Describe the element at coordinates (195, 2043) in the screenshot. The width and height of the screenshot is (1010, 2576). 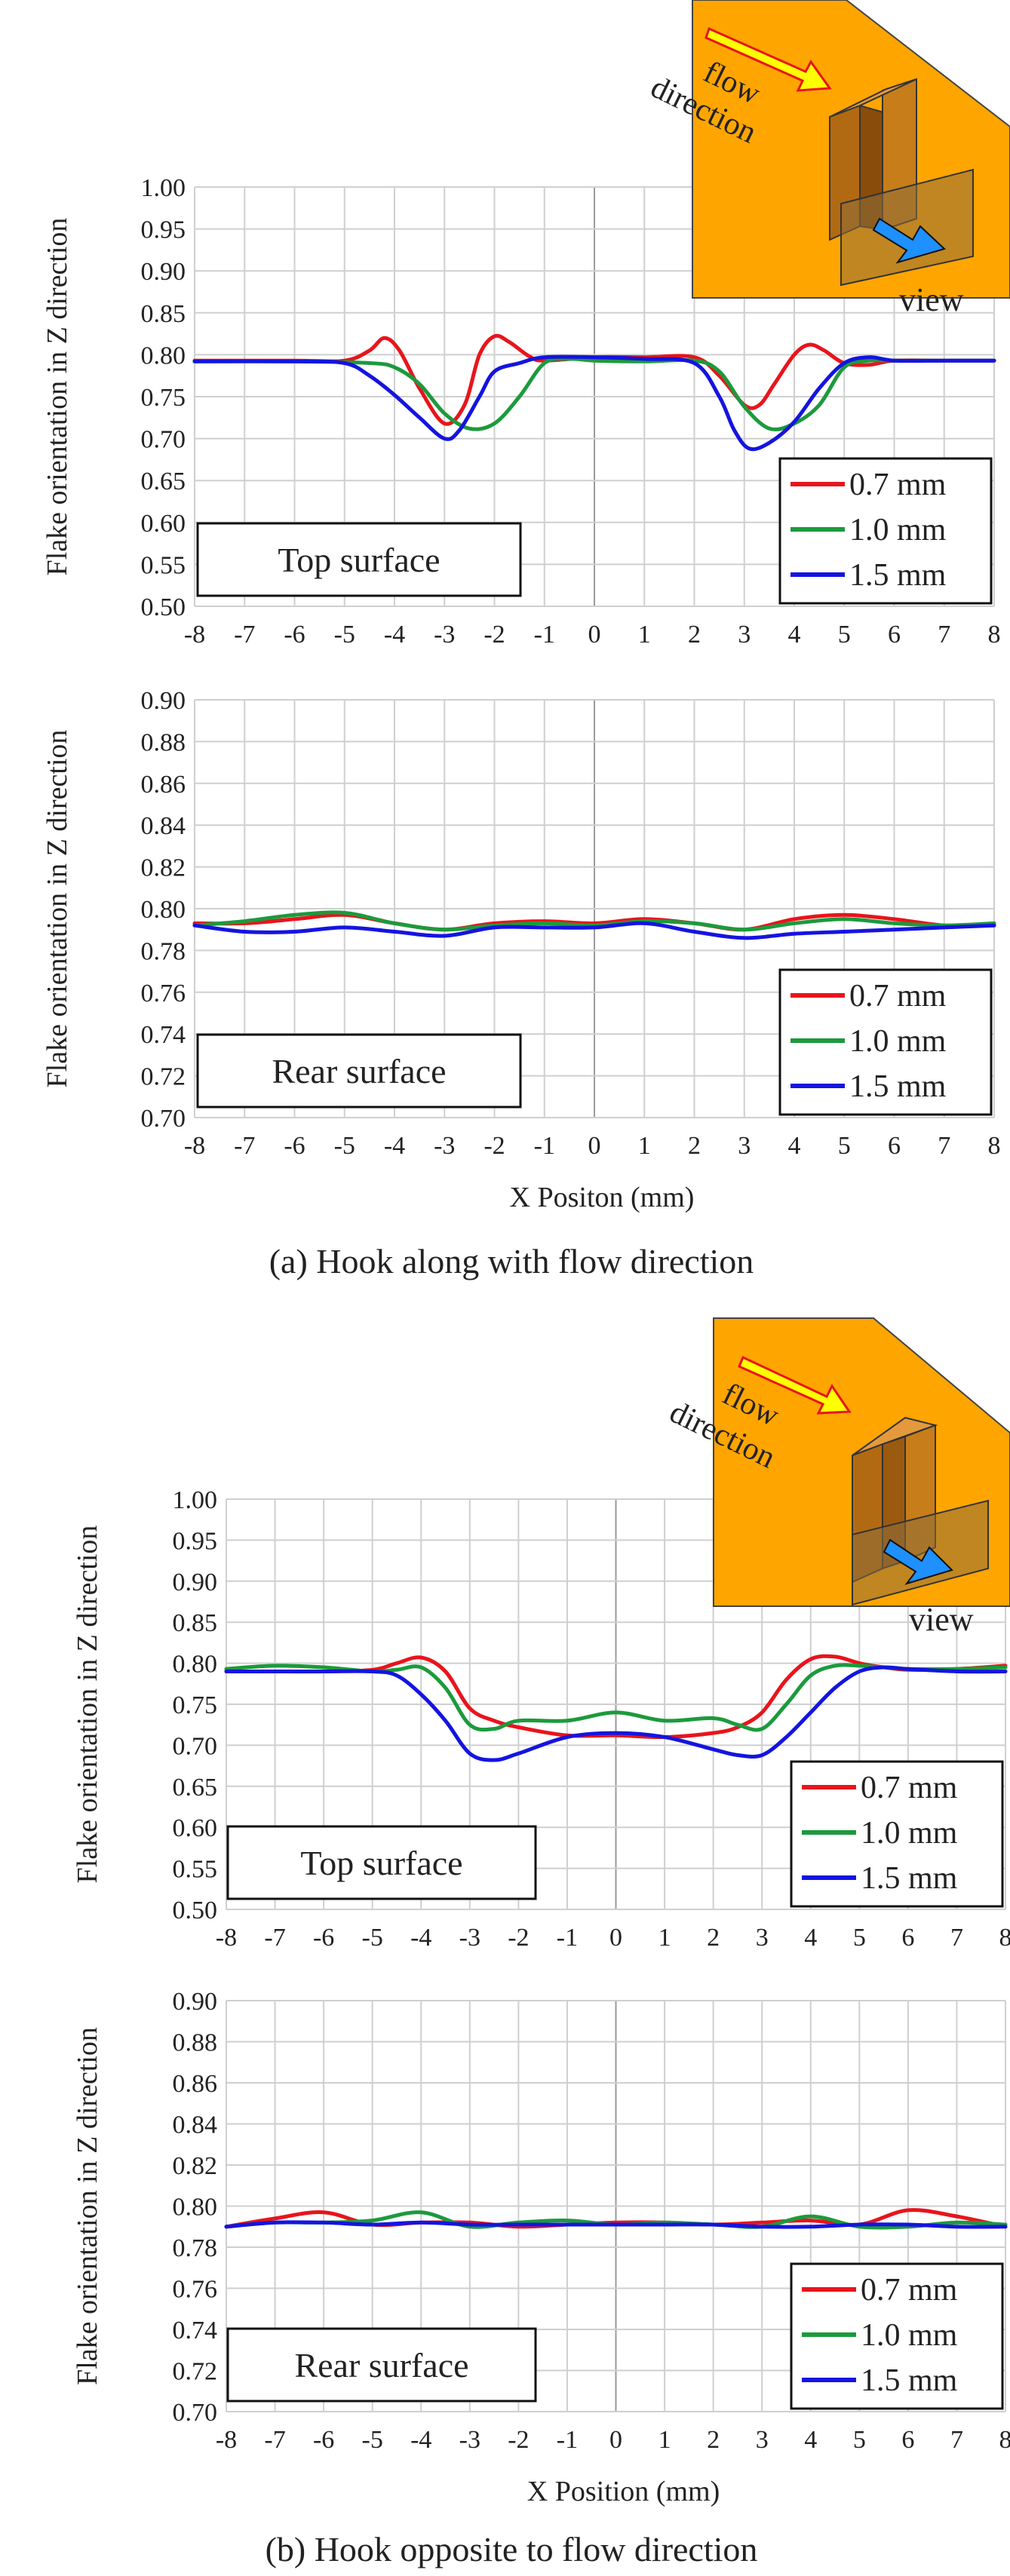
I see `y-tick-label: 0.88` at that location.